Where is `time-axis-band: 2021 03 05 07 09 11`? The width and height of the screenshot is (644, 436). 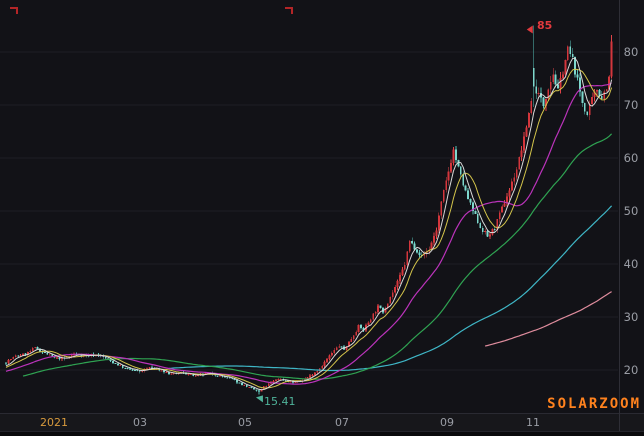 time-axis-band: 2021 03 05 07 09 11 is located at coordinates (322, 424).